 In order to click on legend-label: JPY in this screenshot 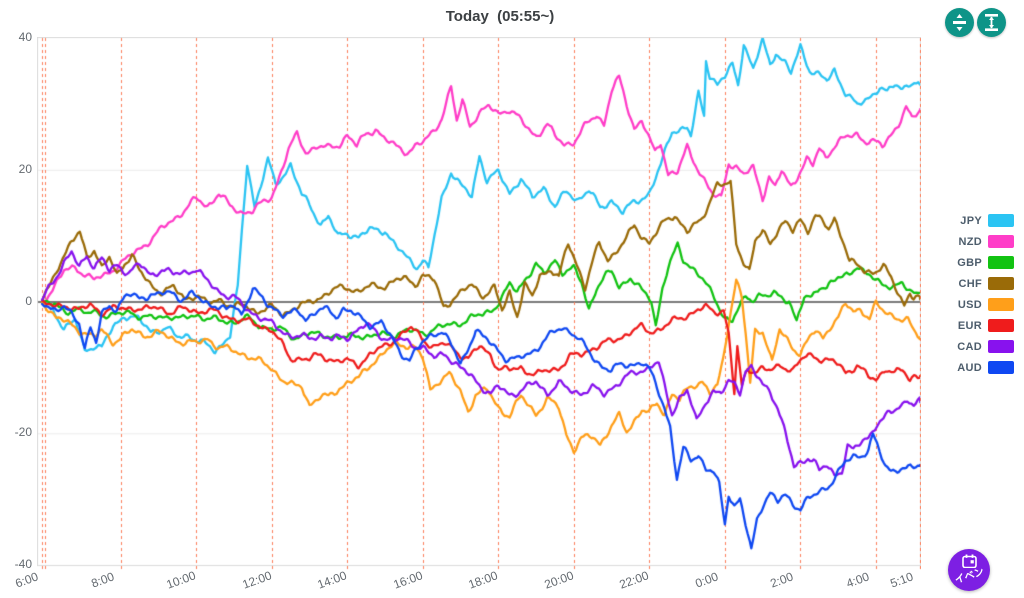, I will do `click(971, 220)`.